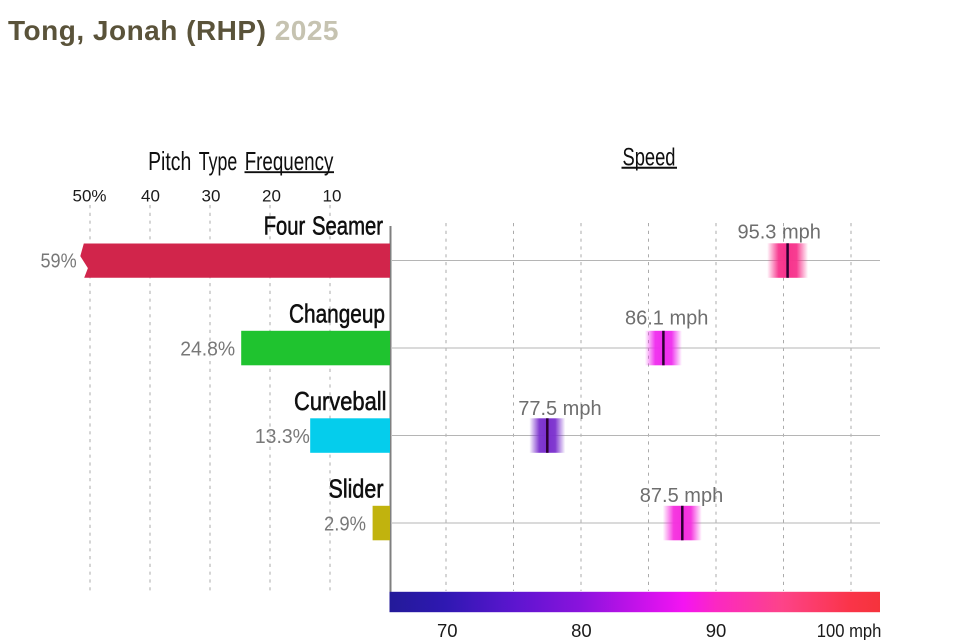  Describe the element at coordinates (89, 195) in the screenshot. I see `svg-text: 50%` at that location.